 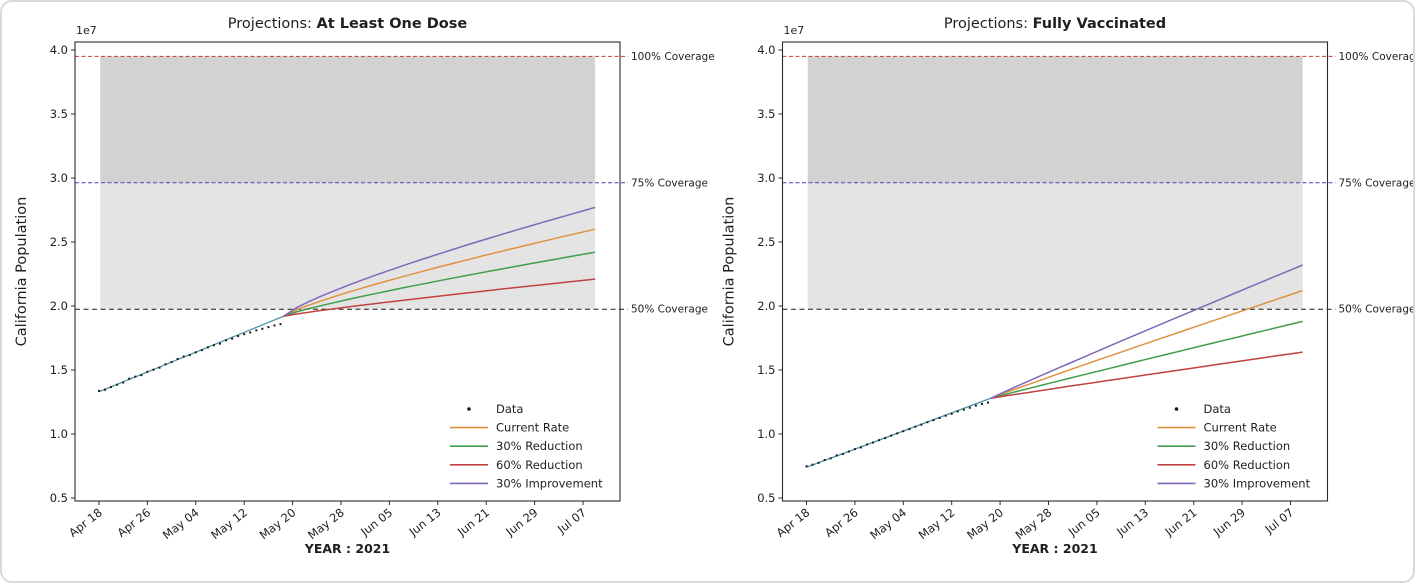 What do you see at coordinates (766, 370) in the screenshot?
I see `y-tick-label: 1.5` at bounding box center [766, 370].